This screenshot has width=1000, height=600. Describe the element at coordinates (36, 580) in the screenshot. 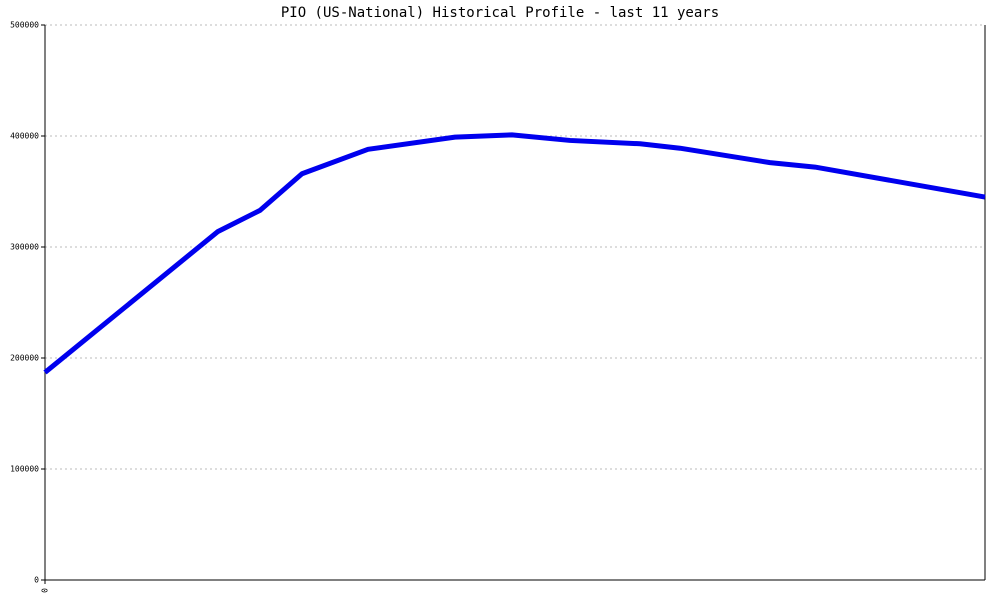

I see `y-tick-label: 0` at that location.